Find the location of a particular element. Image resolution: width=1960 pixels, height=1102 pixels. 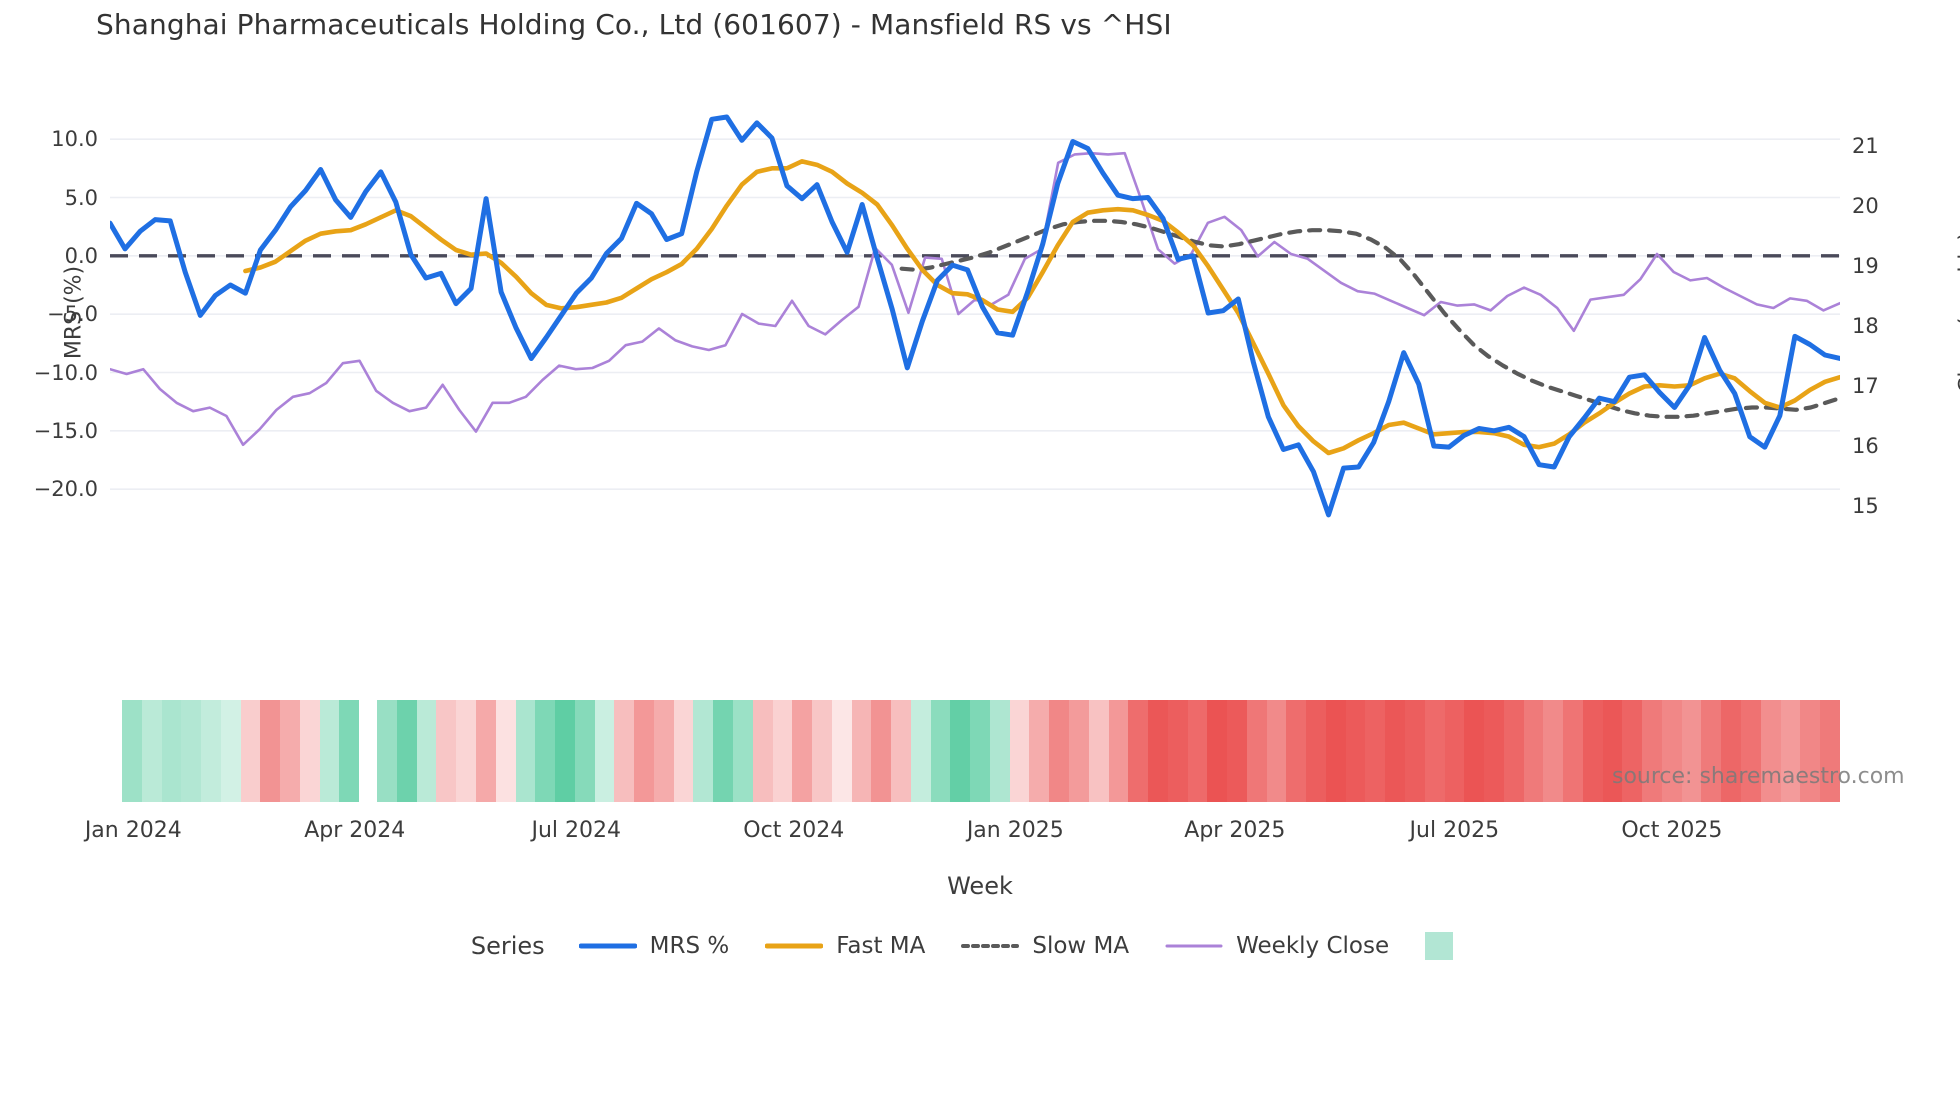

x-axis-tick: Apr 2025 is located at coordinates (1235, 830).